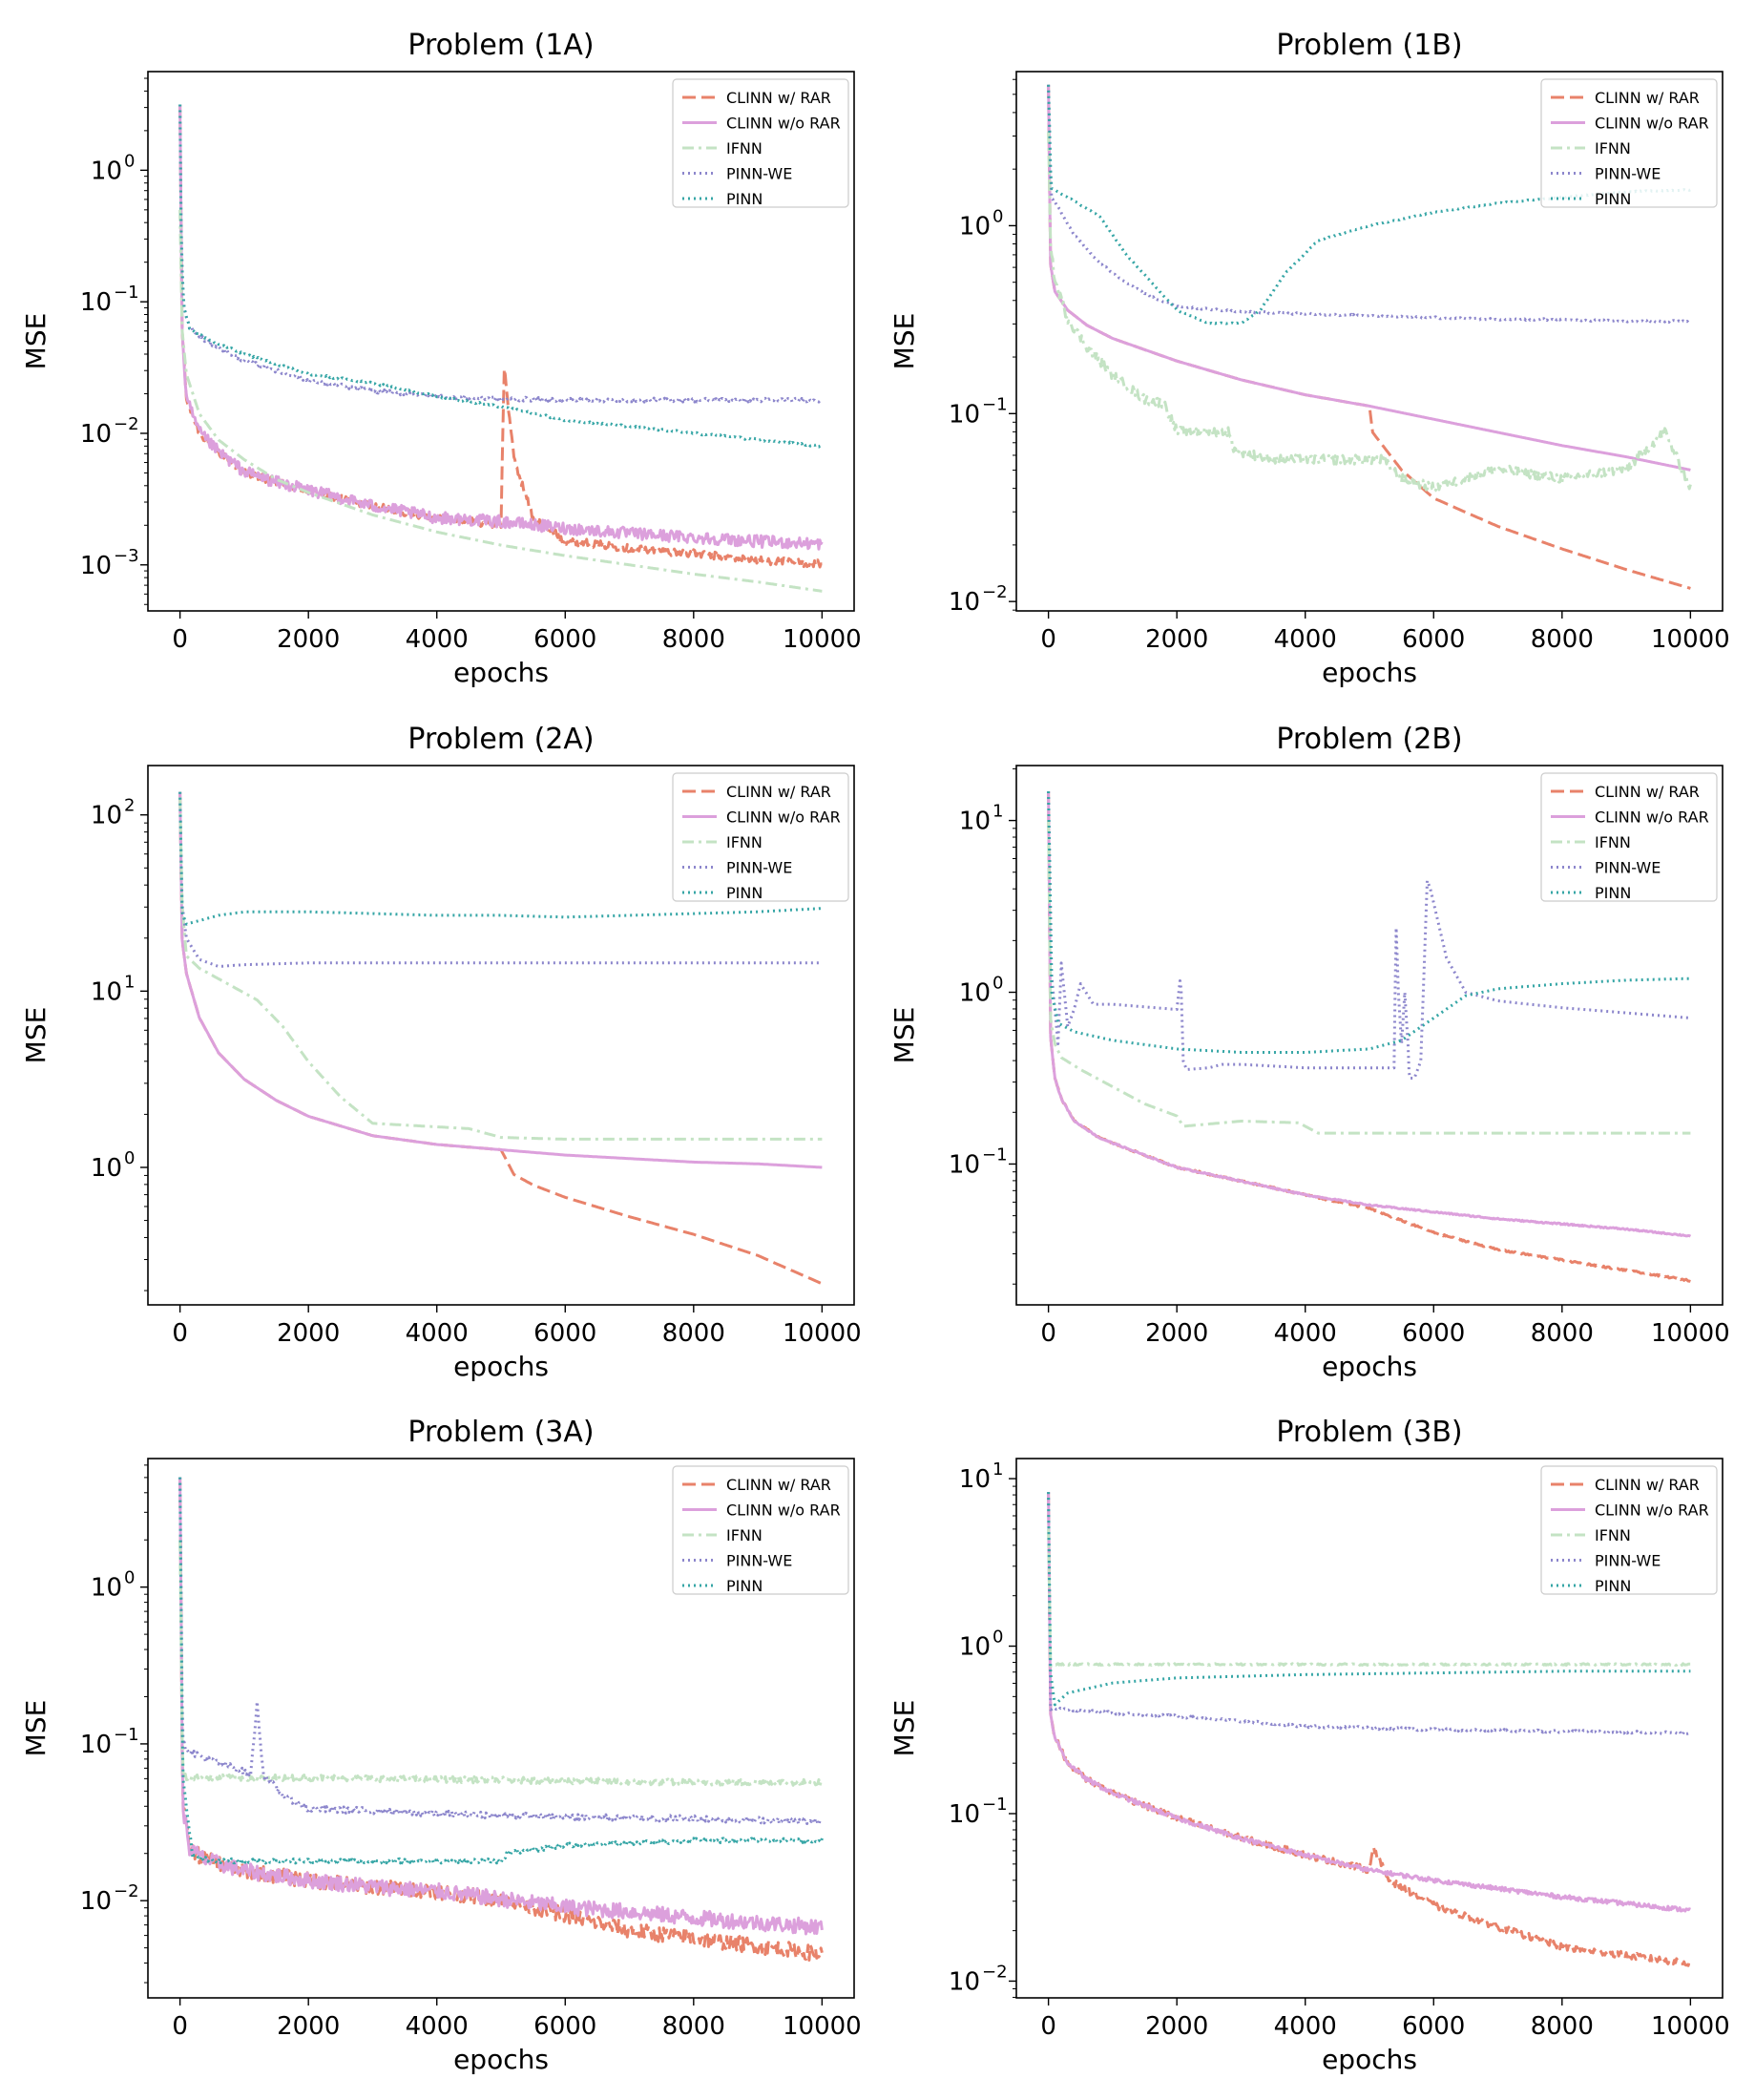  I want to click on series-group, so click(501, 349).